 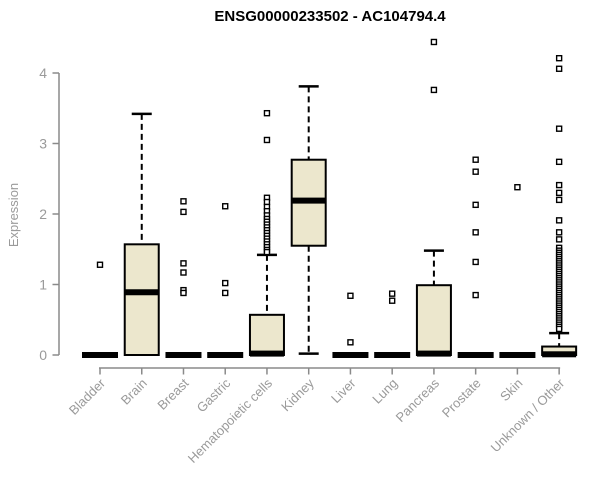 What do you see at coordinates (43, 73) in the screenshot?
I see `y-tick-label: 4` at bounding box center [43, 73].